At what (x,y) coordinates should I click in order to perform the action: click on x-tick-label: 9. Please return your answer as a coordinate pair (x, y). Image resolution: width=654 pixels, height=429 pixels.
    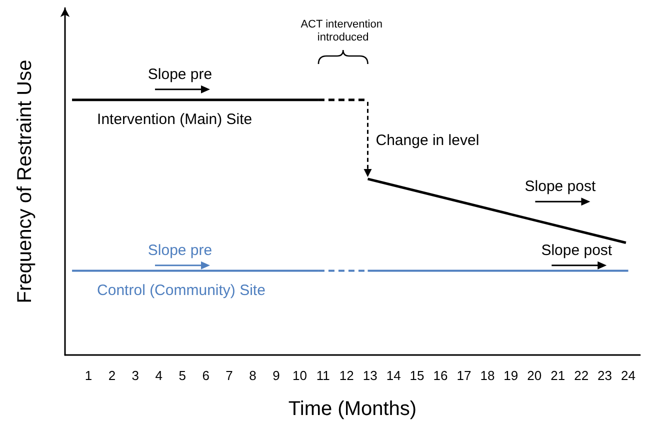
    Looking at the image, I should click on (276, 375).